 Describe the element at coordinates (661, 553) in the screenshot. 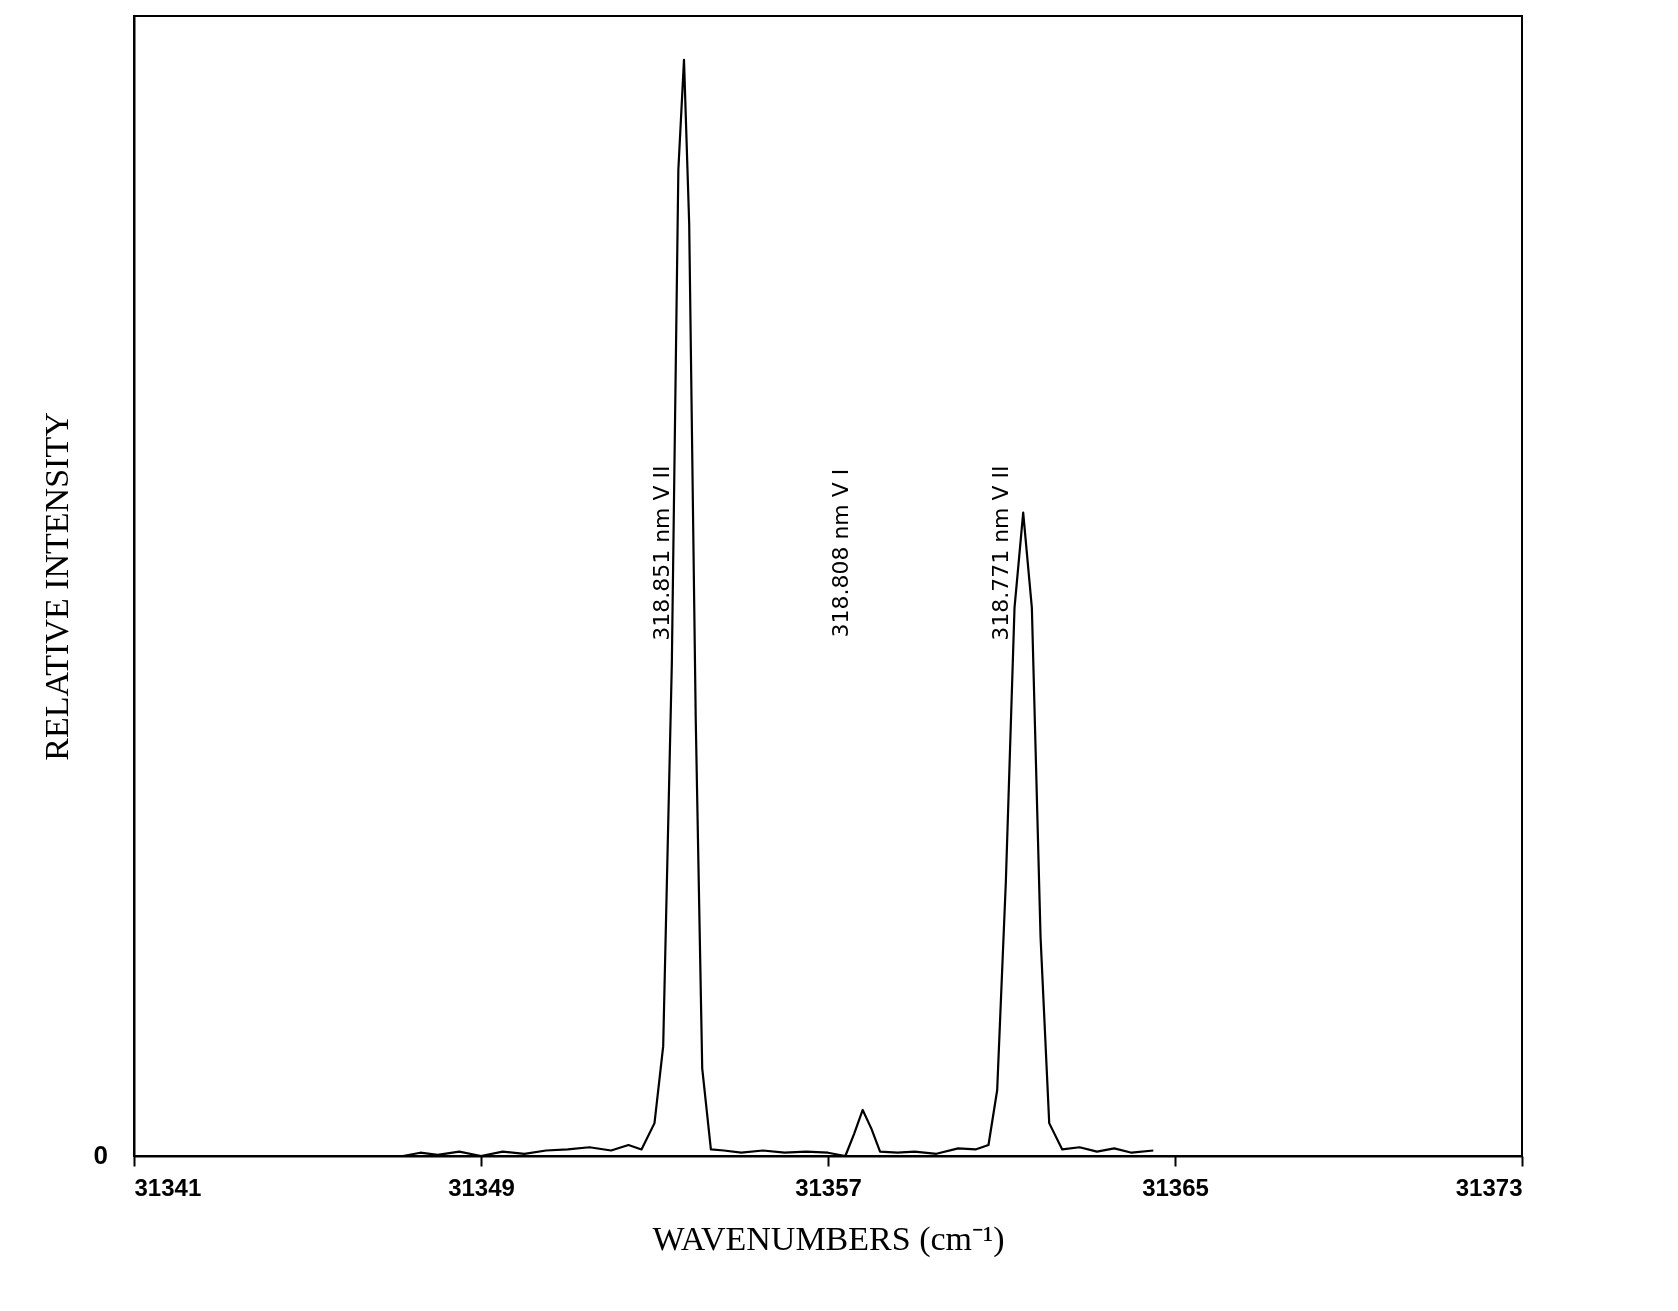

I see `annotation: 318.851 nm V II` at that location.